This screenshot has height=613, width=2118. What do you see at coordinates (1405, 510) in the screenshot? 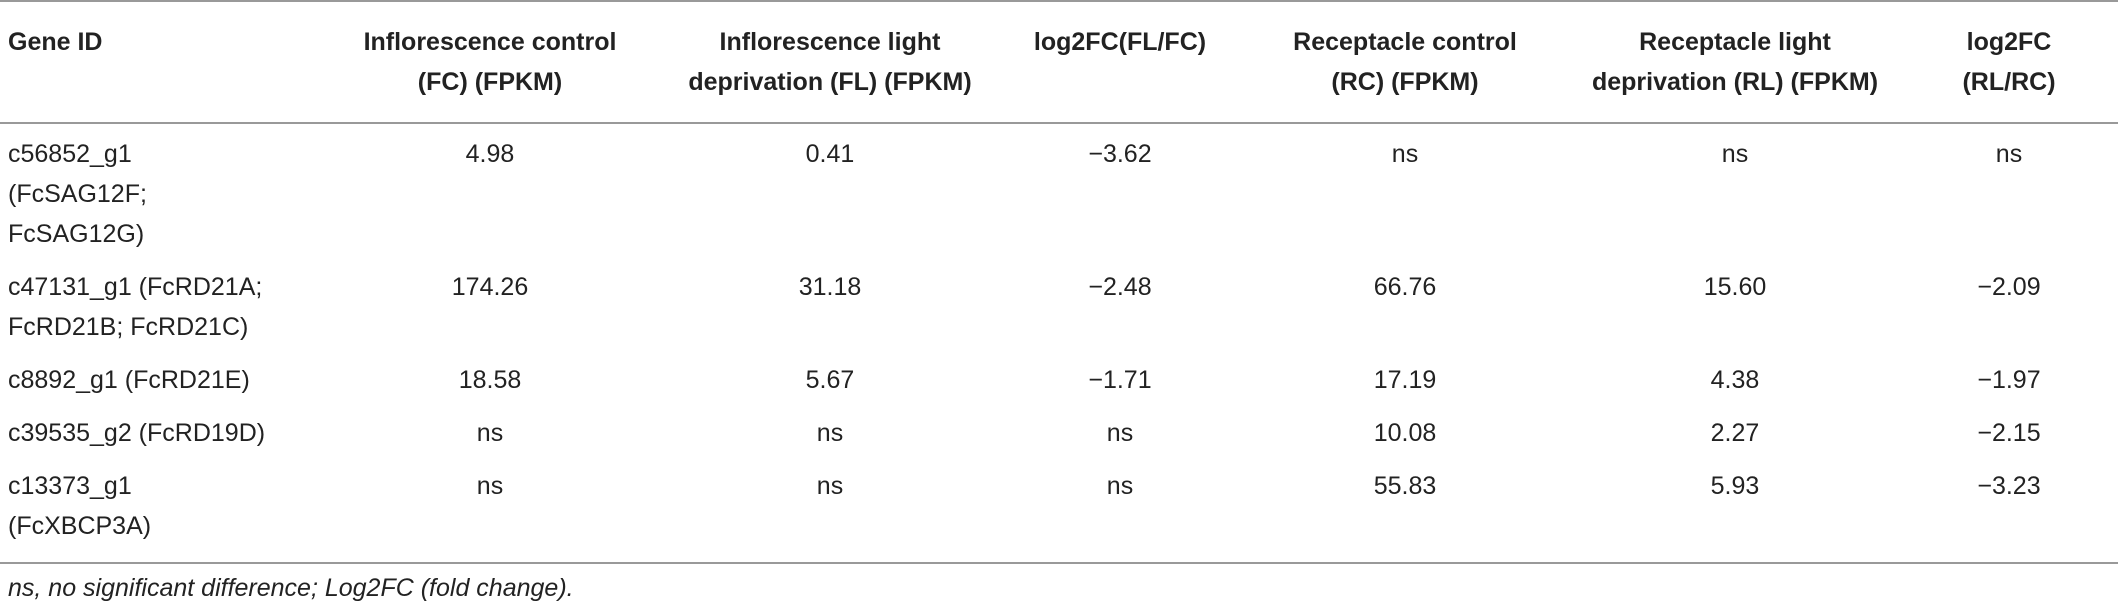
I see `value-cell: 55.83` at bounding box center [1405, 510].